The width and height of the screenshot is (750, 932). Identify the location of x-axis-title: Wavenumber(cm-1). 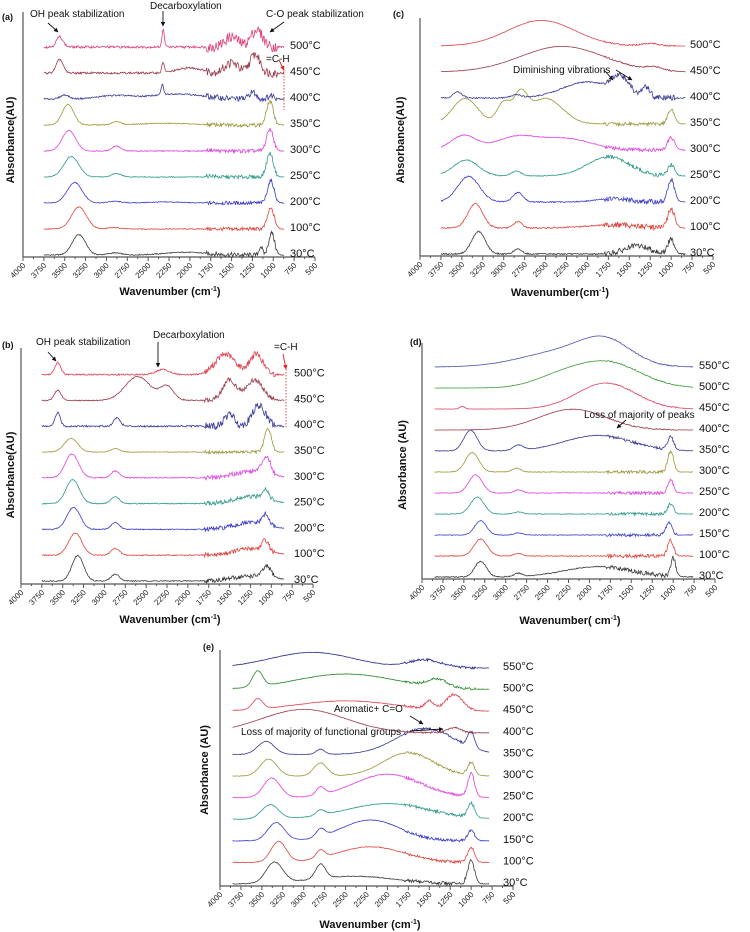
(560, 293).